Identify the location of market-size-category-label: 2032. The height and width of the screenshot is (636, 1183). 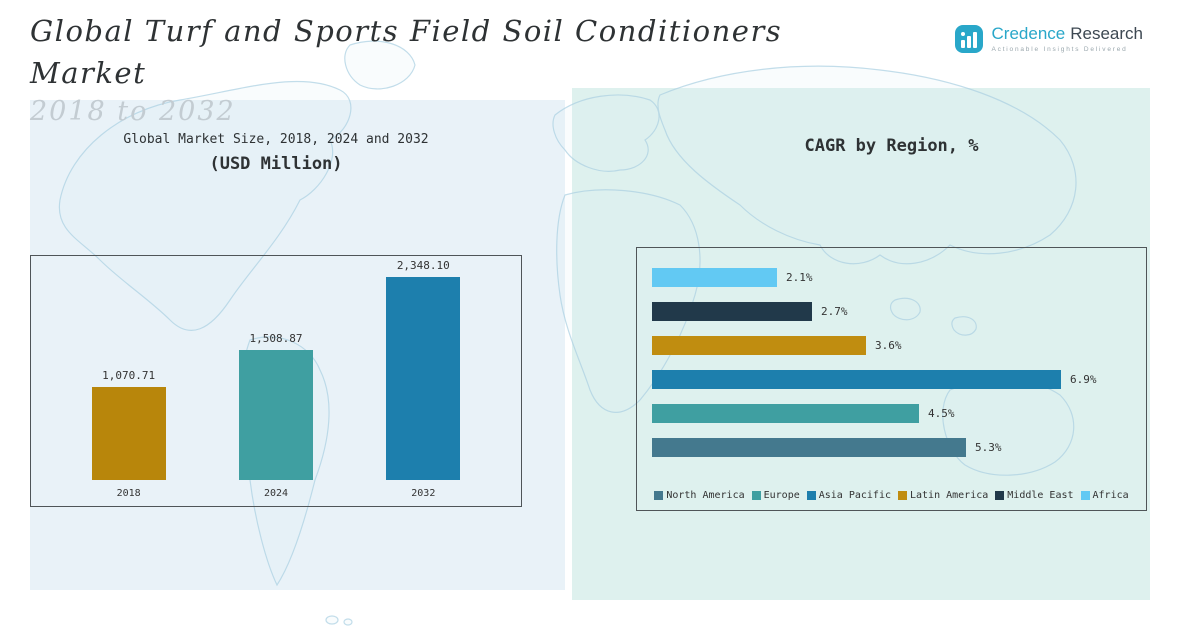
(423, 493).